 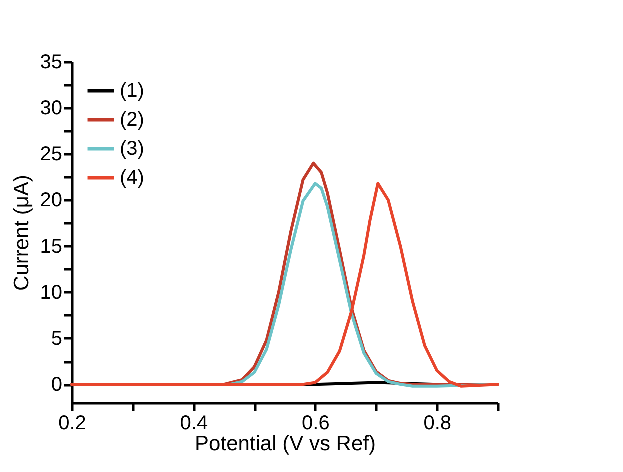 I want to click on y-axis-title: Current (μA), so click(x=22, y=233).